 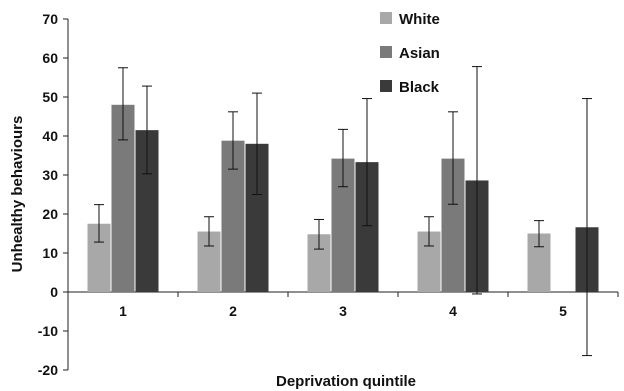 What do you see at coordinates (50, 253) in the screenshot?
I see `y-tick-label: 10` at bounding box center [50, 253].